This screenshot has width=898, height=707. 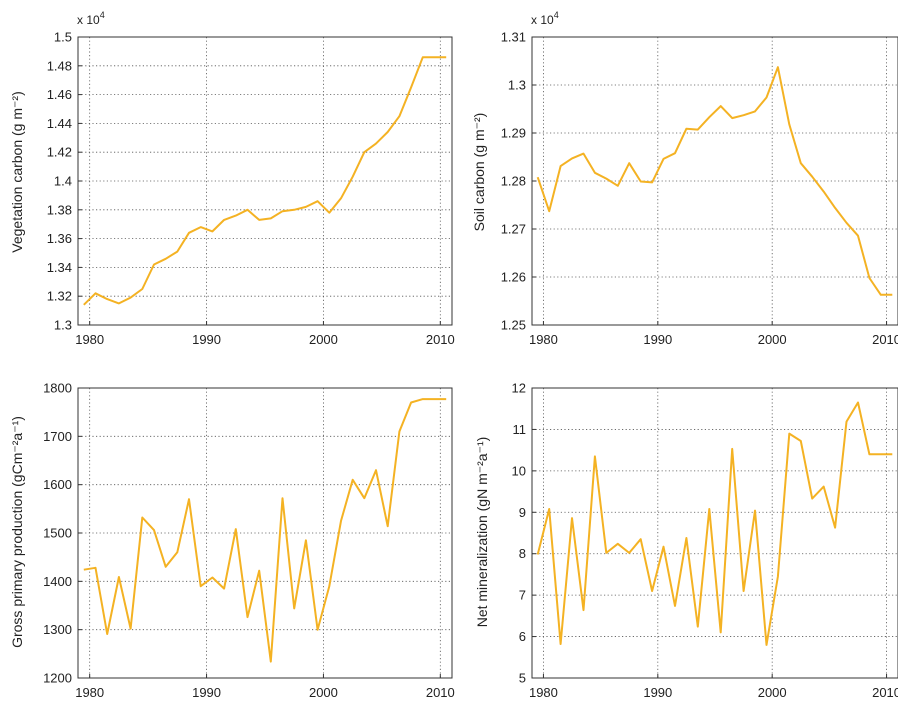 What do you see at coordinates (59, 123) in the screenshot?
I see `y-tick-label: 1.44` at bounding box center [59, 123].